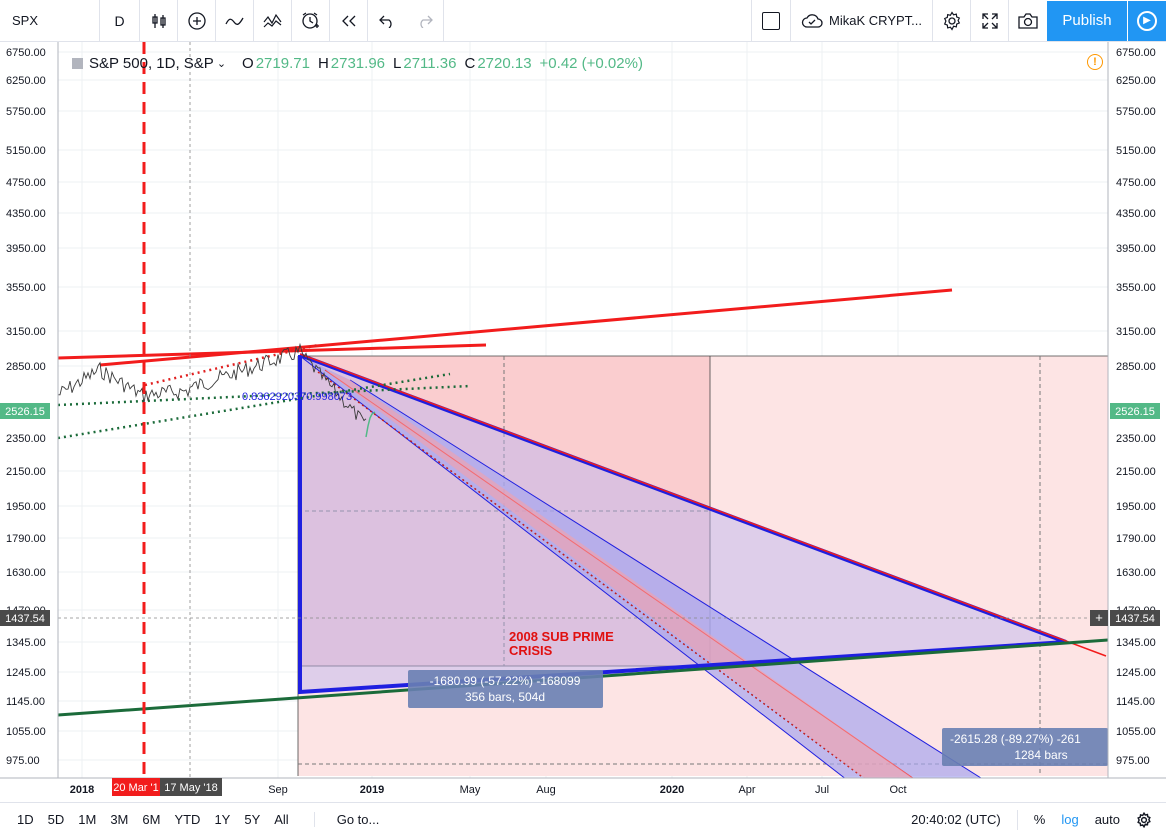  I want to click on open-label: O, so click(248, 63).